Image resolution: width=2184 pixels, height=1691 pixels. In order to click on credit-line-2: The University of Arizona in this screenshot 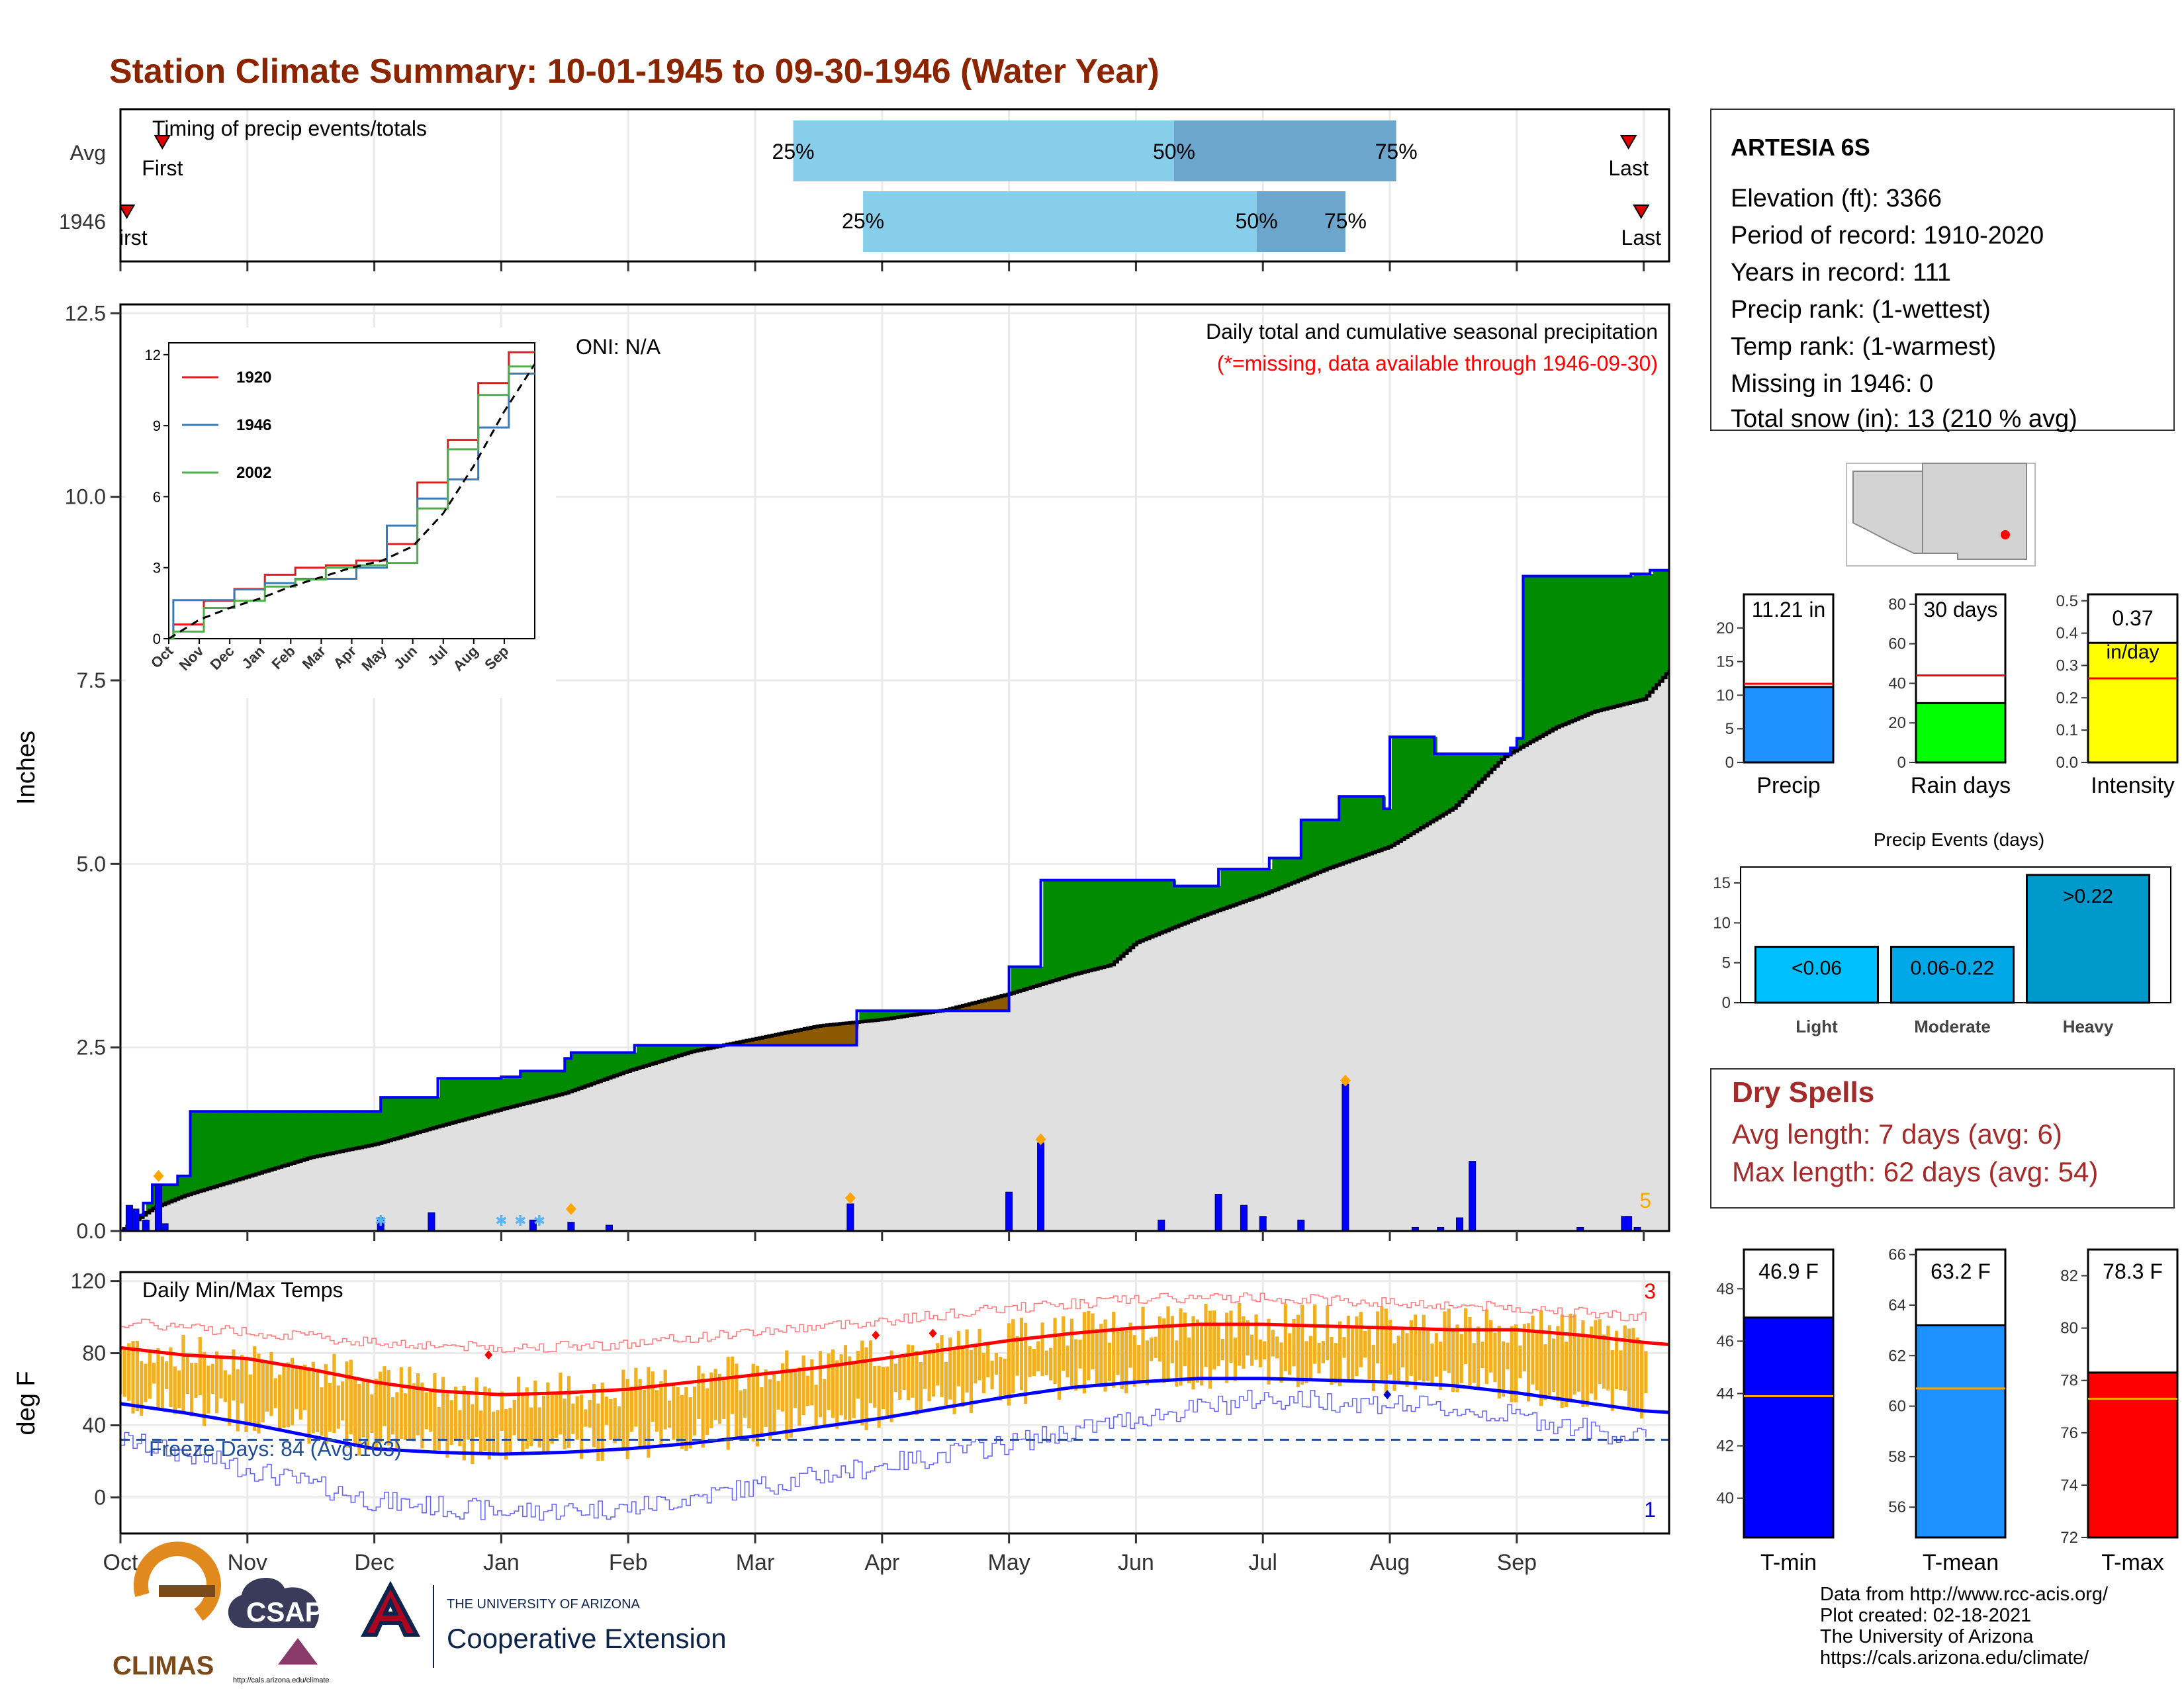, I will do `click(1927, 1636)`.